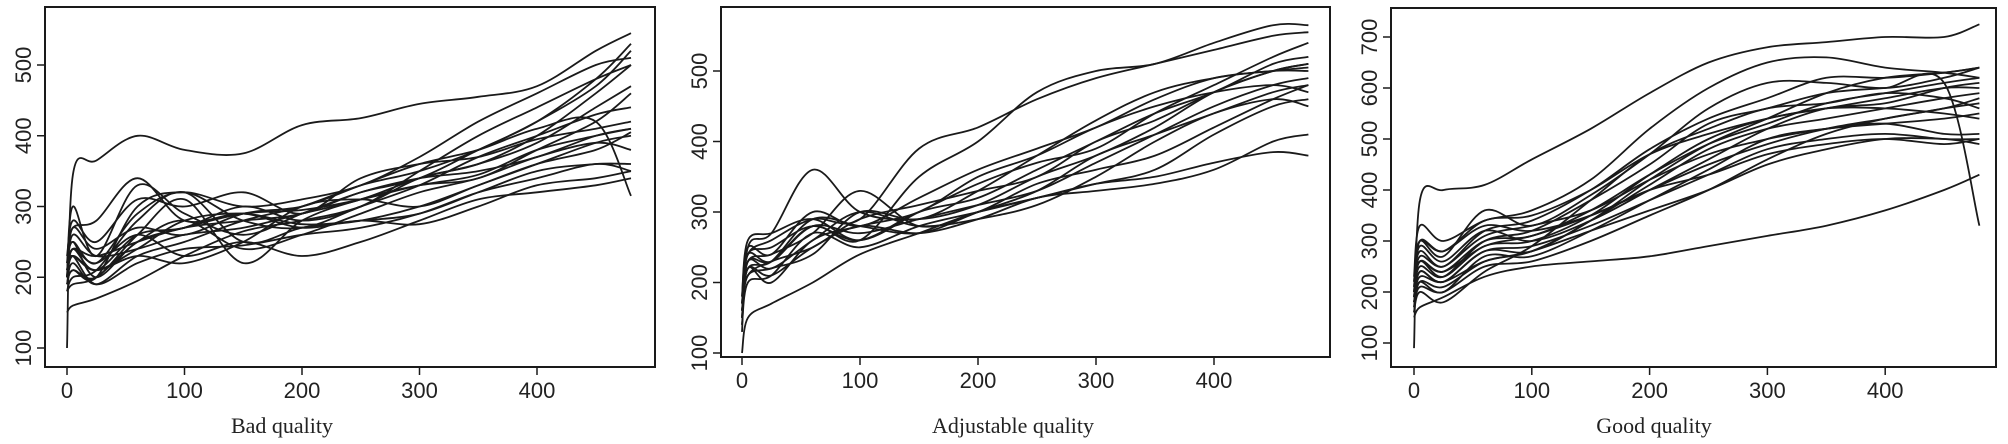 Image resolution: width=2008 pixels, height=444 pixels. Describe the element at coordinates (1013, 425) in the screenshot. I see `x-axis-title: Adjustable quality` at that location.